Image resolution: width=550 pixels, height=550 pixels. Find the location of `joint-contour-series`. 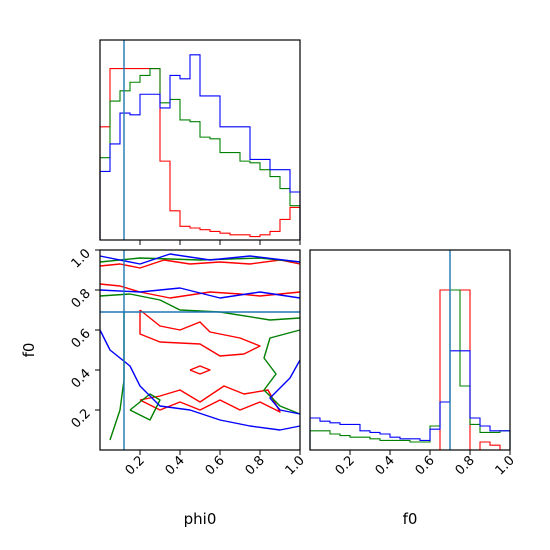

joint-contour-series is located at coordinates (200, 347).